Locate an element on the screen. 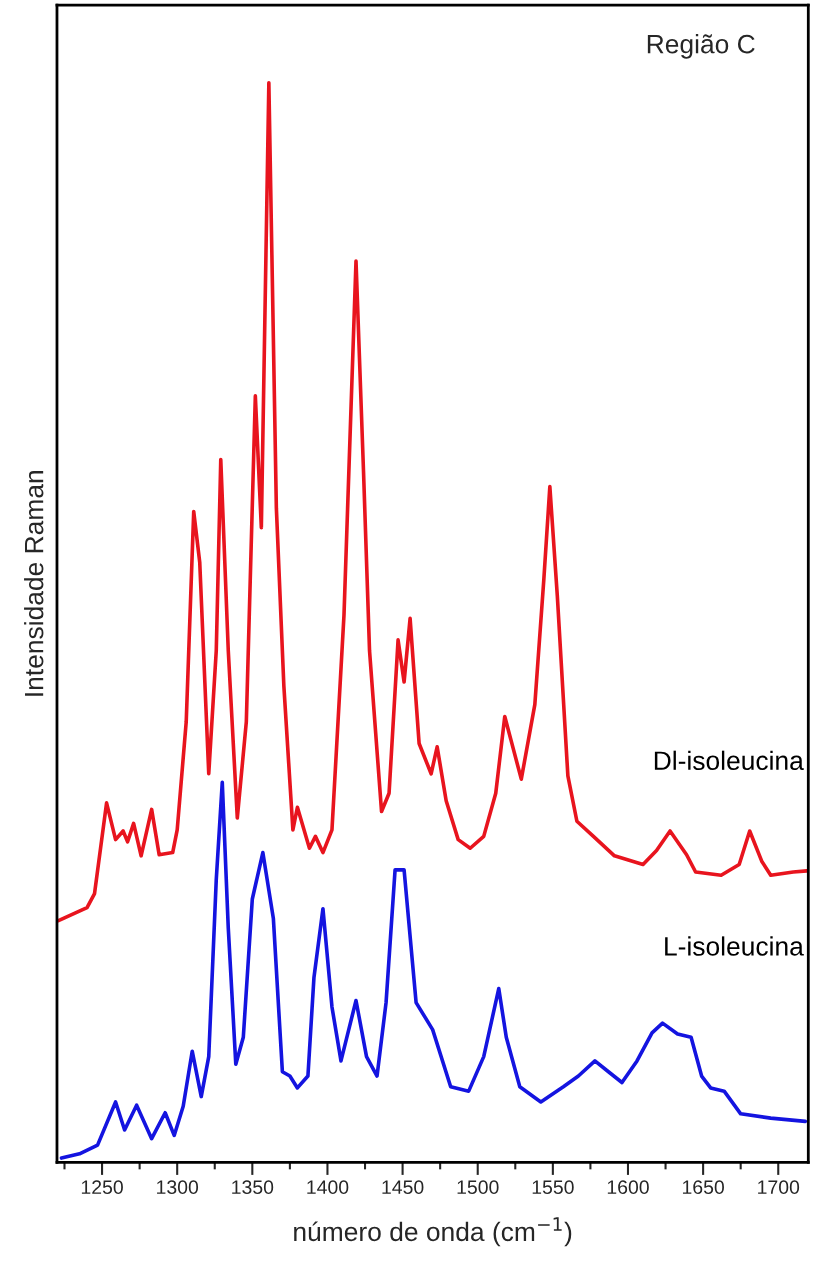 This screenshot has width=814, height=1283. x-tick-label: 1500 is located at coordinates (478, 1187).